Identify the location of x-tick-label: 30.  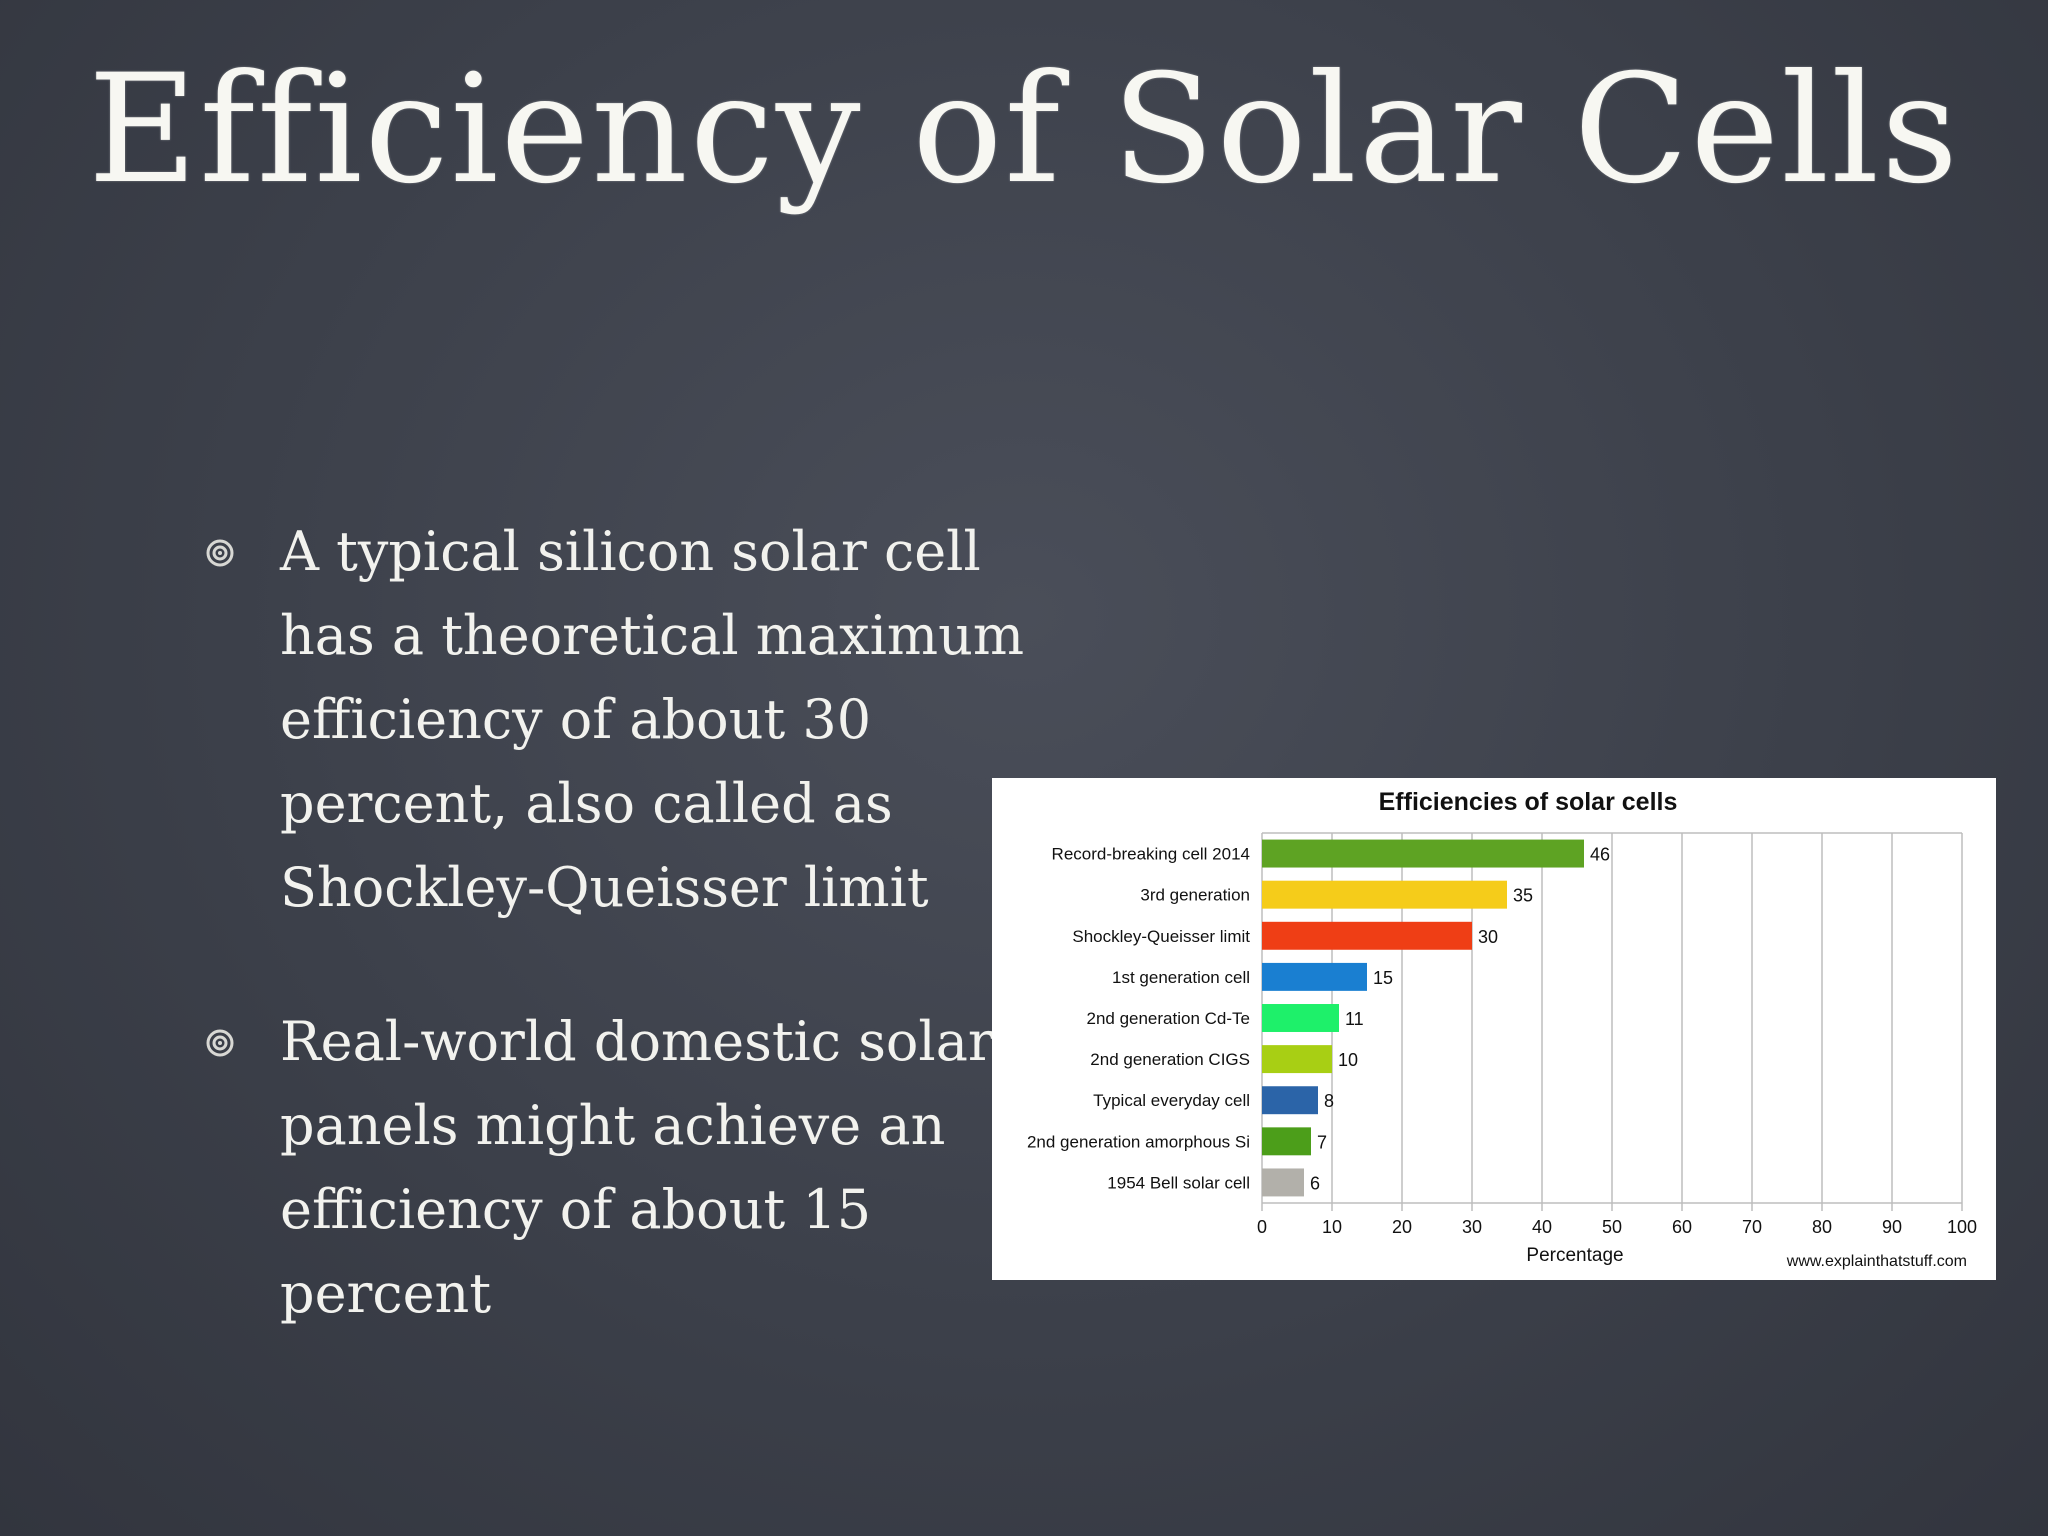
(1472, 1227).